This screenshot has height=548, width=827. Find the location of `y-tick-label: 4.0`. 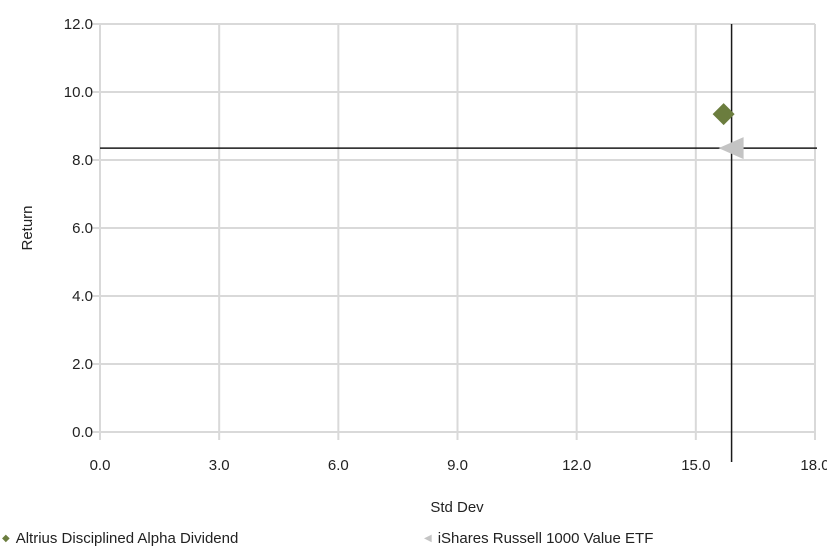

y-tick-label: 4.0 is located at coordinates (82, 296).